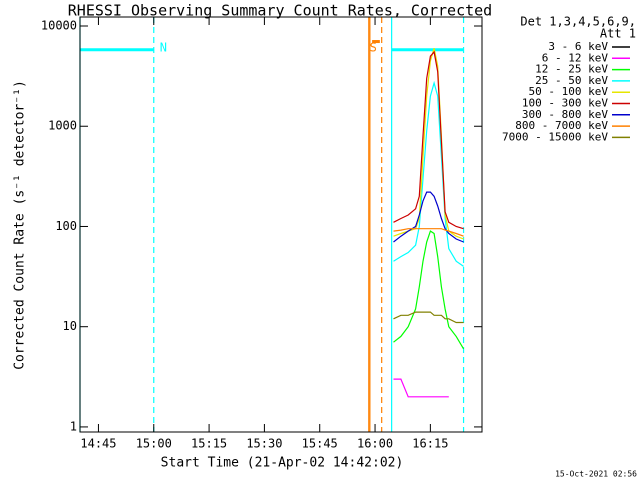 Image resolution: width=640 pixels, height=480 pixels. Describe the element at coordinates (70, 326) in the screenshot. I see `y-tick-label: 10` at that location.